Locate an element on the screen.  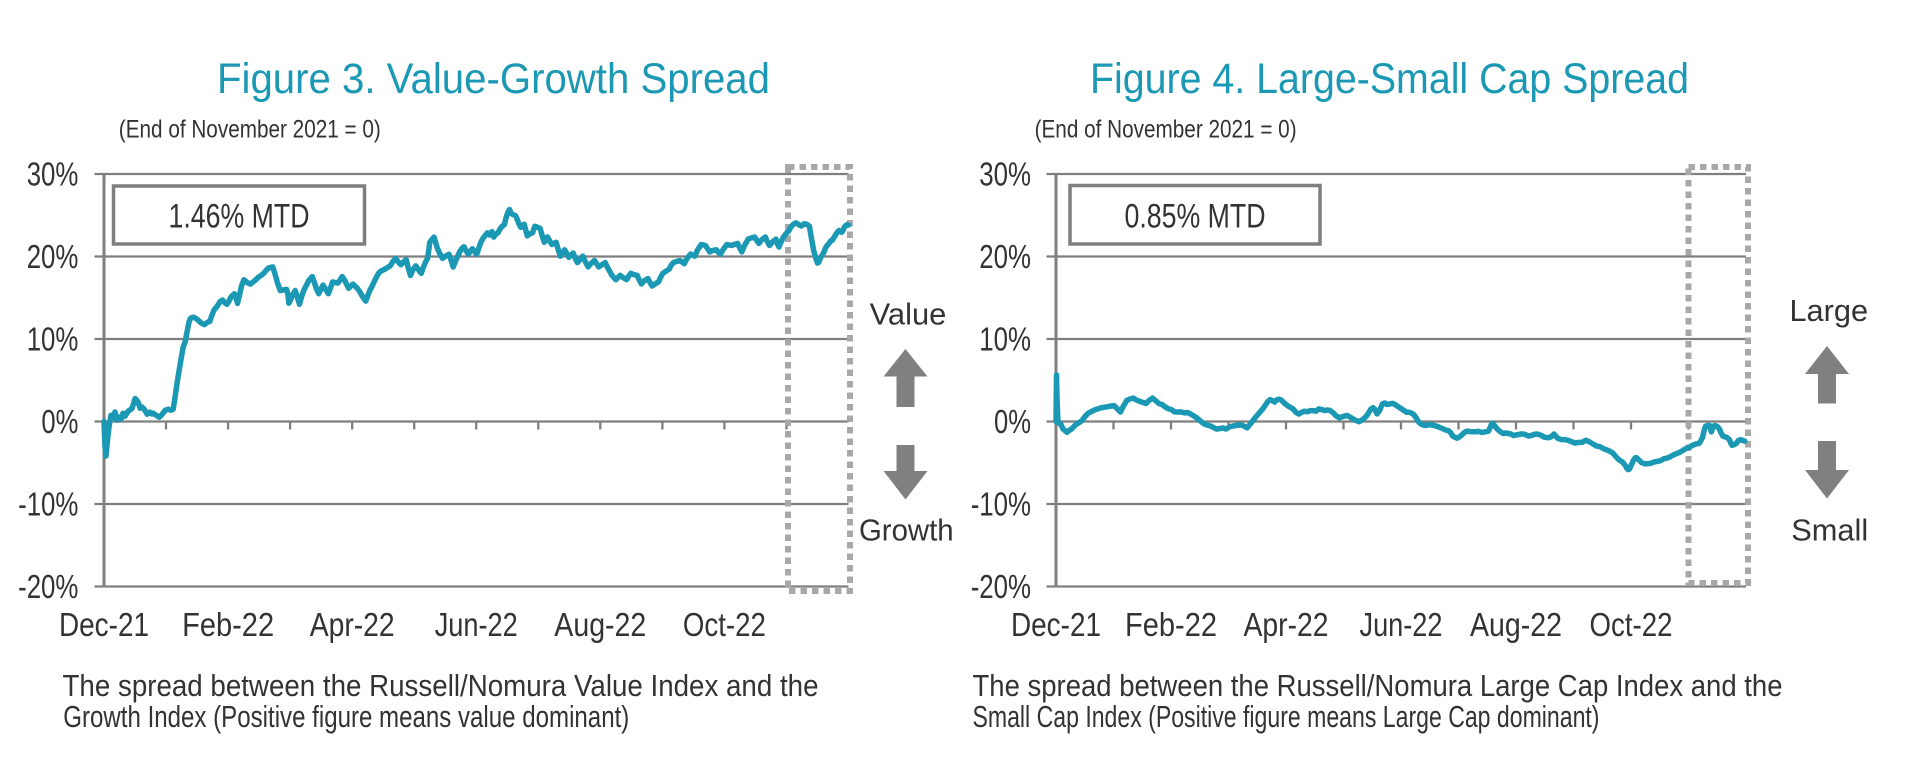
svg-text: Growth is located at coordinates (906, 530).